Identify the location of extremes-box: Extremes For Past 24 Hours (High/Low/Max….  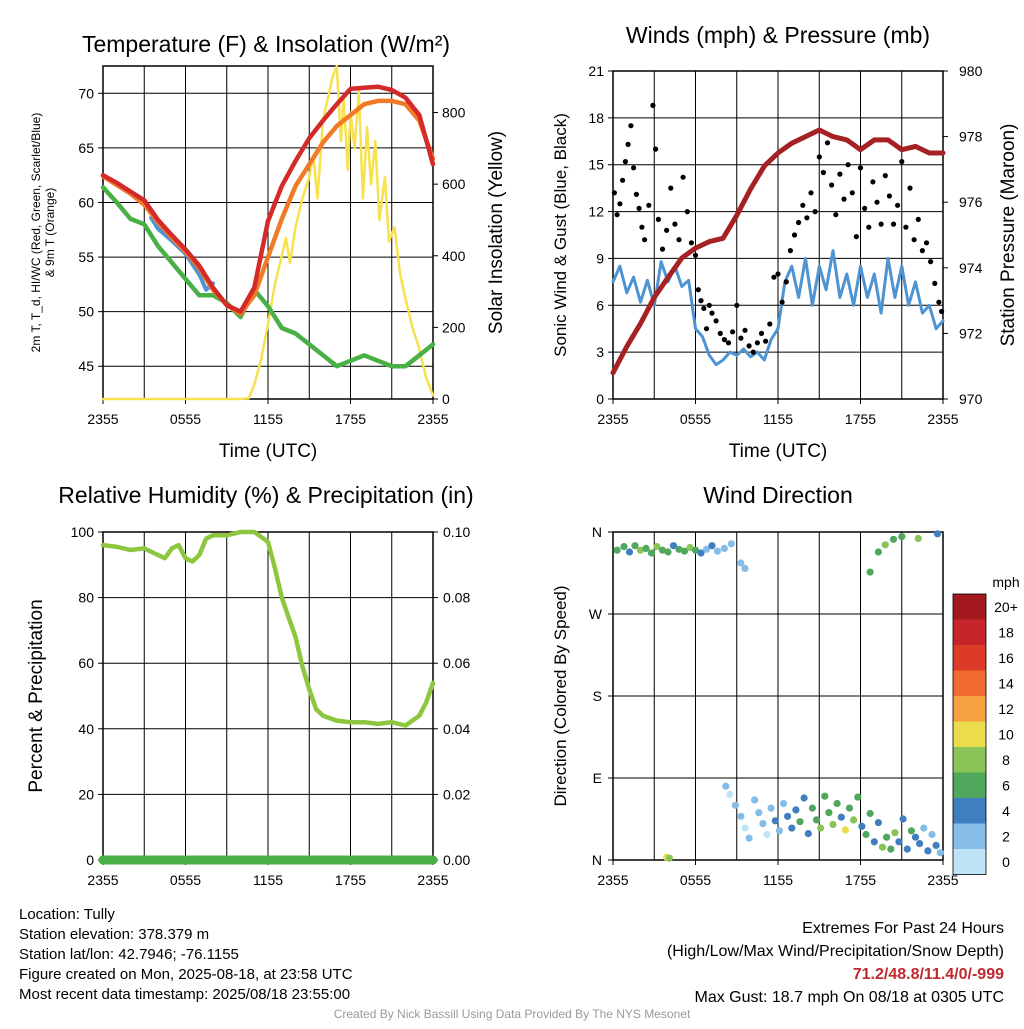
(835, 963).